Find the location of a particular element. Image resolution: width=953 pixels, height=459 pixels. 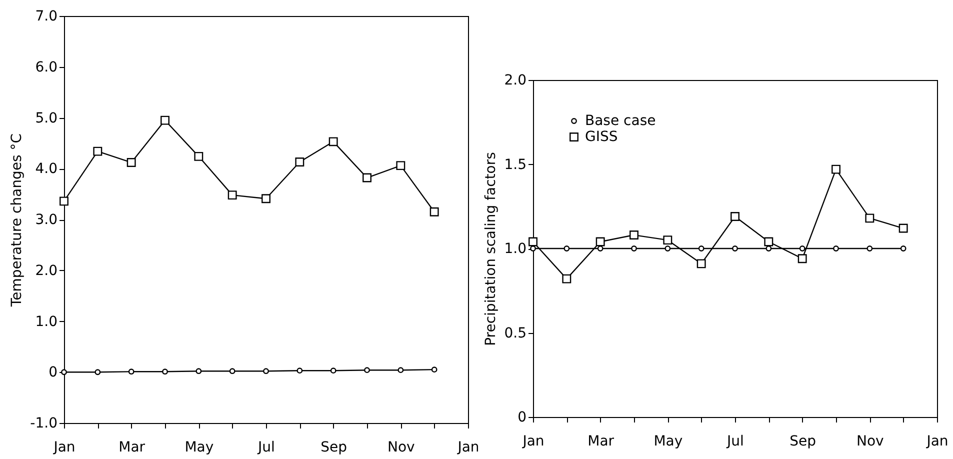

y-tick-label: 6.0 is located at coordinates (46, 67).